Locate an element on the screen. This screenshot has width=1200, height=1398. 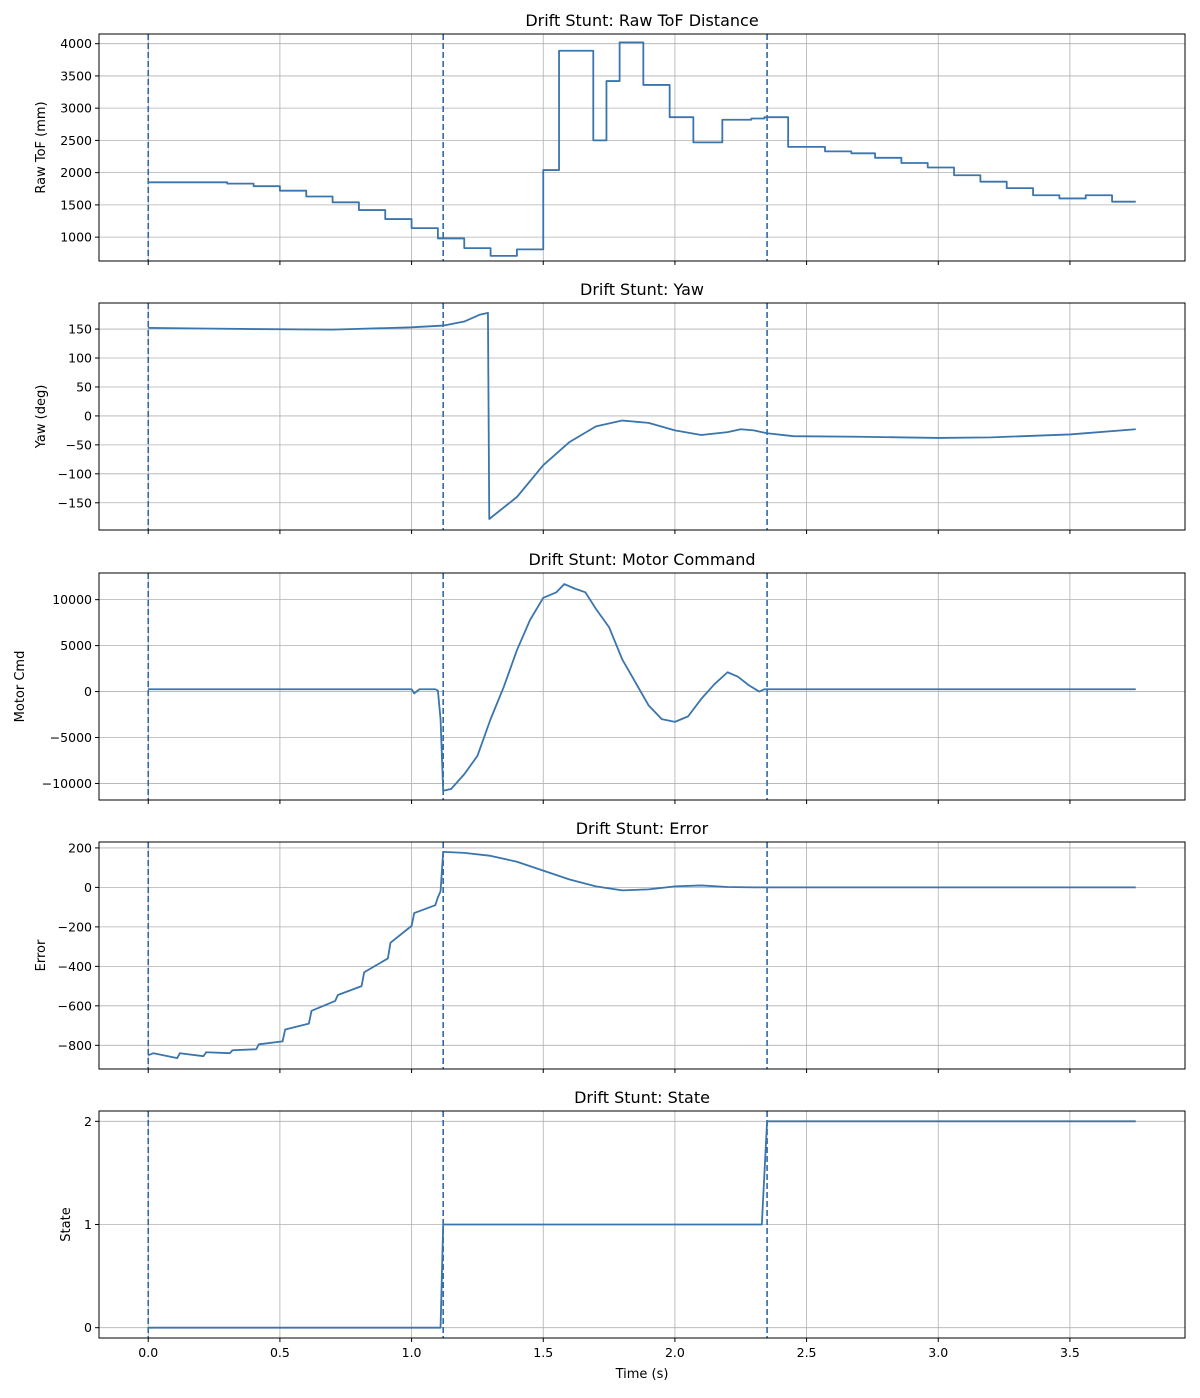
chart-title: Drift Stunt: Yaw is located at coordinates (642, 289).